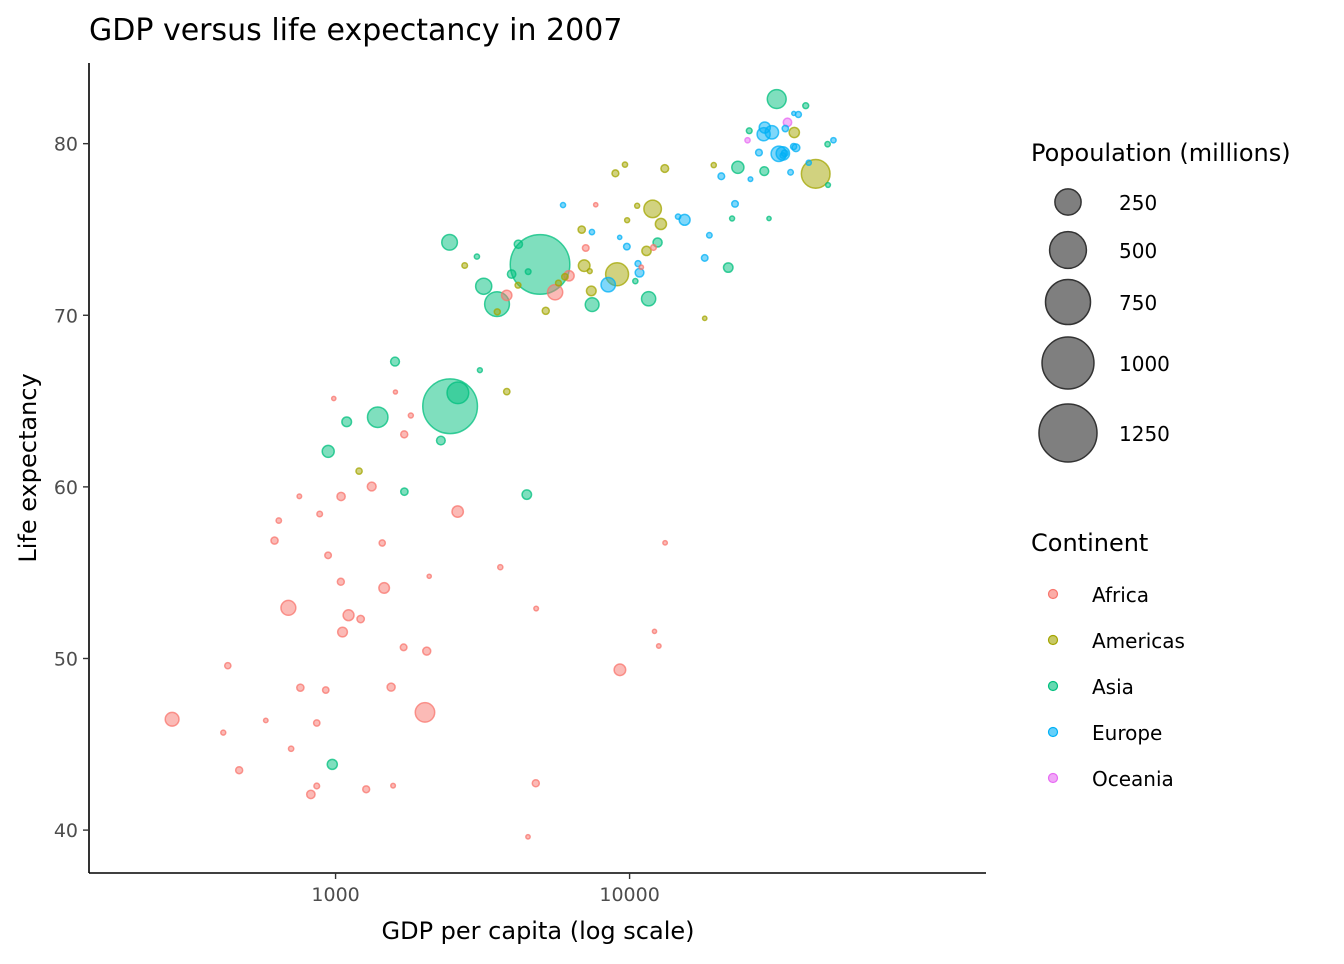 The height and width of the screenshot is (964, 1344). What do you see at coordinates (1127, 733) in the screenshot?
I see `color-legend-label: Europe` at bounding box center [1127, 733].